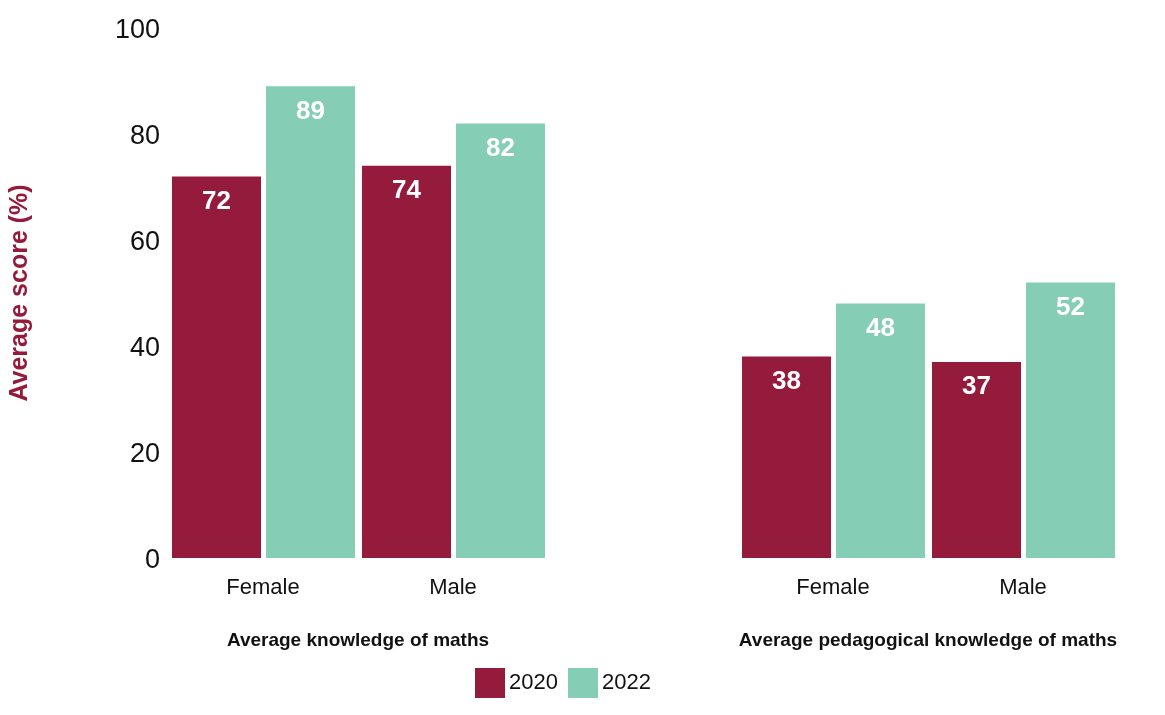 This screenshot has height=715, width=1165. What do you see at coordinates (786, 380) in the screenshot?
I see `data-label: 38` at bounding box center [786, 380].